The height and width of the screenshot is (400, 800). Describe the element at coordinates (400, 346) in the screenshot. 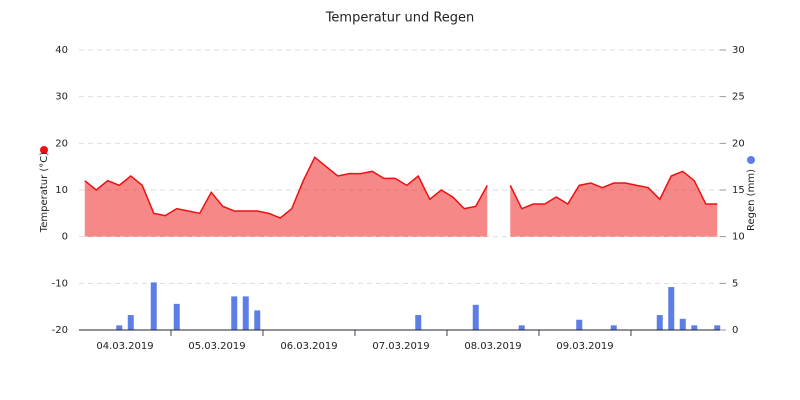

I see `x-tick-label: 07.03.2019` at that location.